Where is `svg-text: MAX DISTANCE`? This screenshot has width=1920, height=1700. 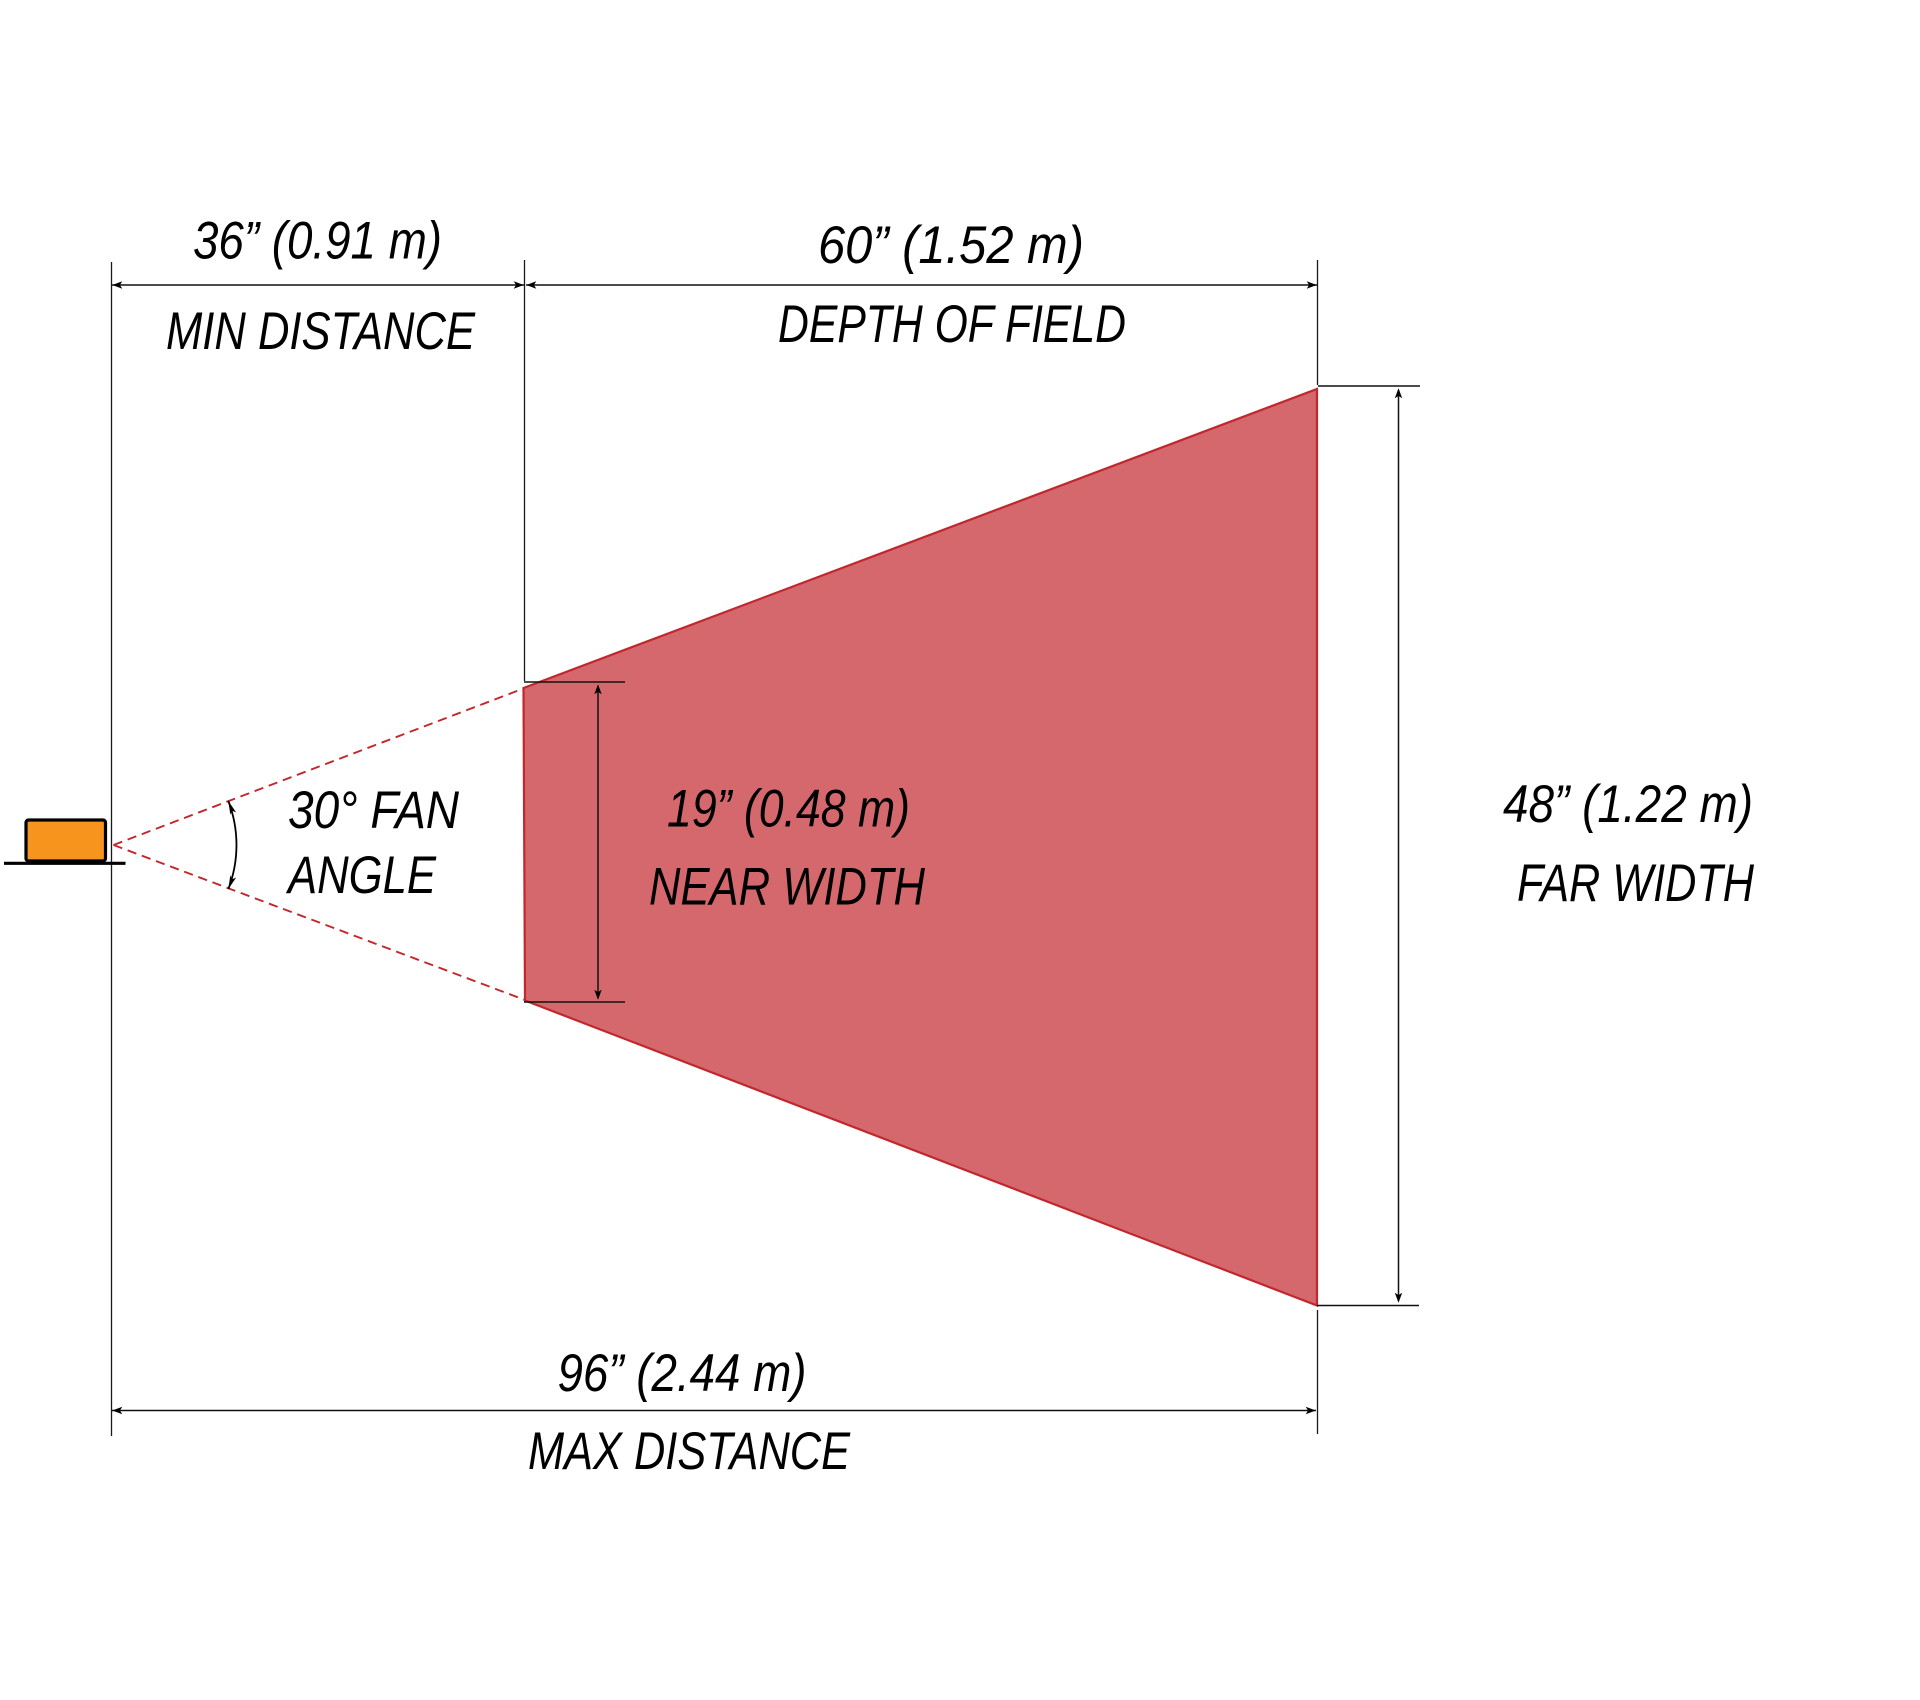 svg-text: MAX DISTANCE is located at coordinates (689, 1451).